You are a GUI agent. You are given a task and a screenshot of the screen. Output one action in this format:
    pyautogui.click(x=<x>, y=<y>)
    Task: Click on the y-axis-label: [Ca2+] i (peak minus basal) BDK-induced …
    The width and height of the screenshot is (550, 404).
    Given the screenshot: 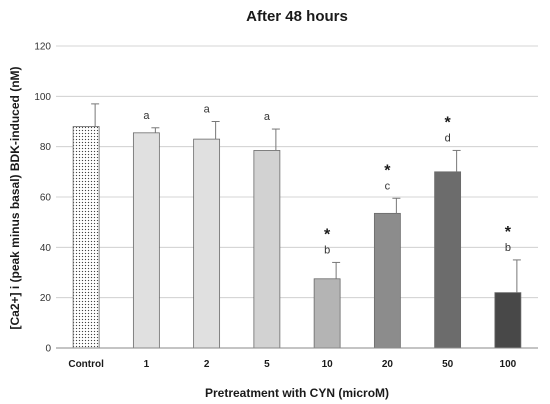 What is the action you would take?
    pyautogui.click(x=15, y=197)
    